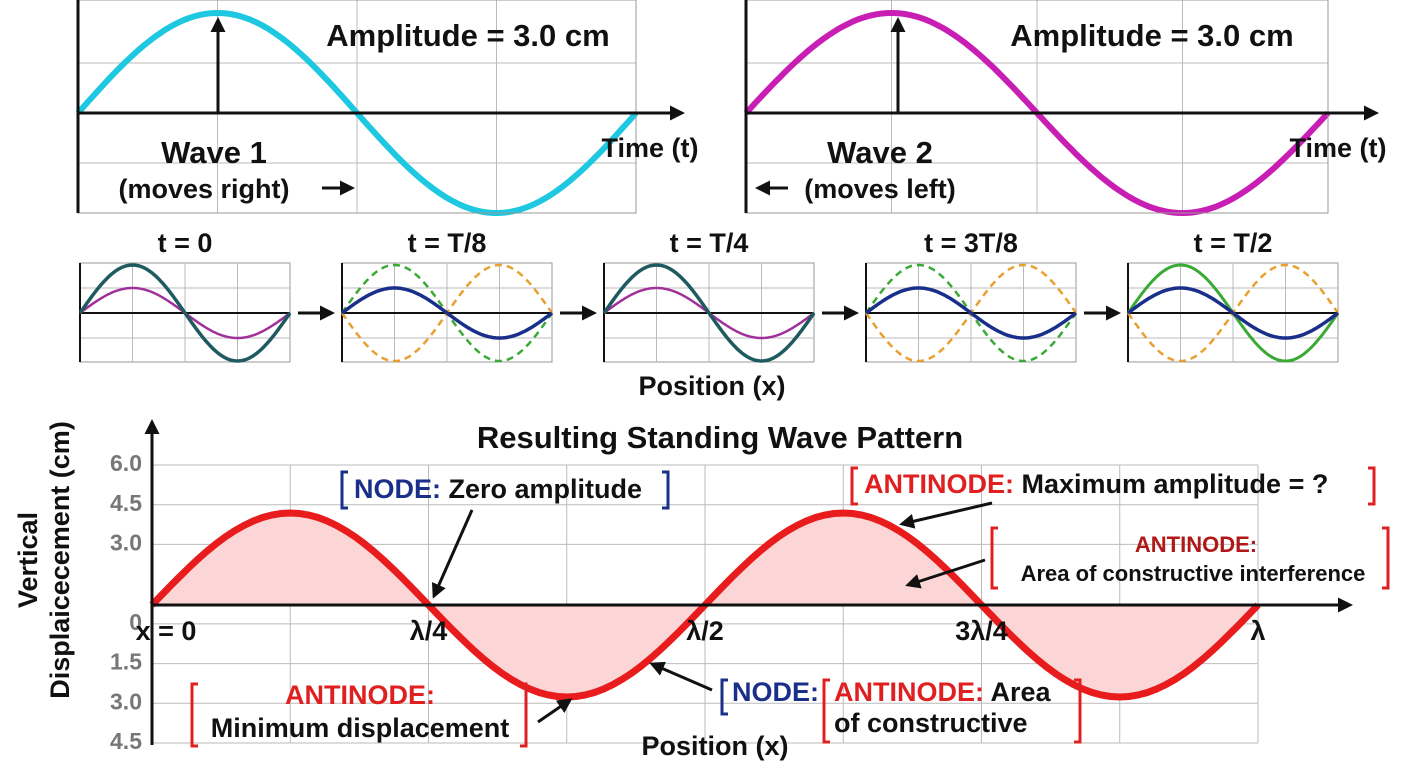  What do you see at coordinates (1175, 484) in the screenshot?
I see `annotation-text: Maximum amplitude = ?` at bounding box center [1175, 484].